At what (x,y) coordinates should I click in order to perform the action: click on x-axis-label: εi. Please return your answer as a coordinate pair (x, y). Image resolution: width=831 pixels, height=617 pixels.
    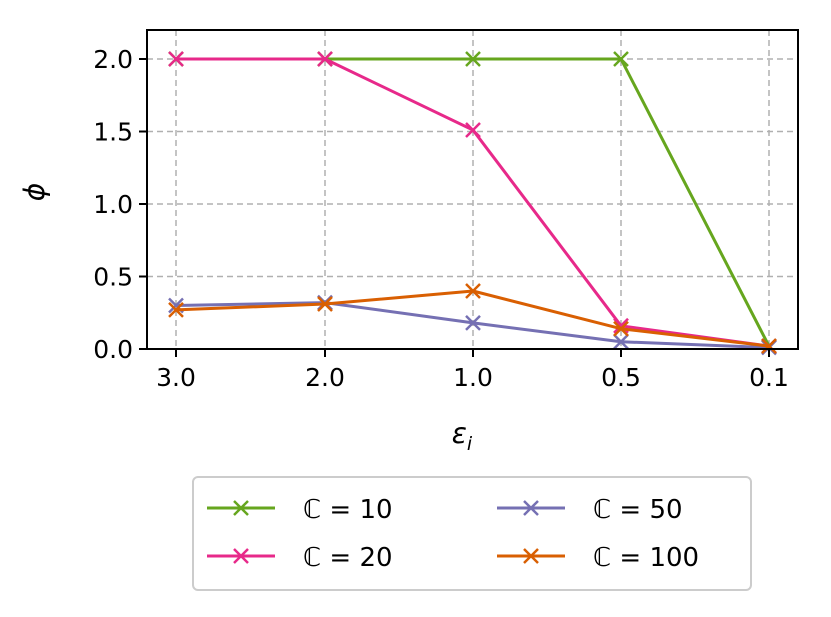
    Looking at the image, I should click on (462, 436).